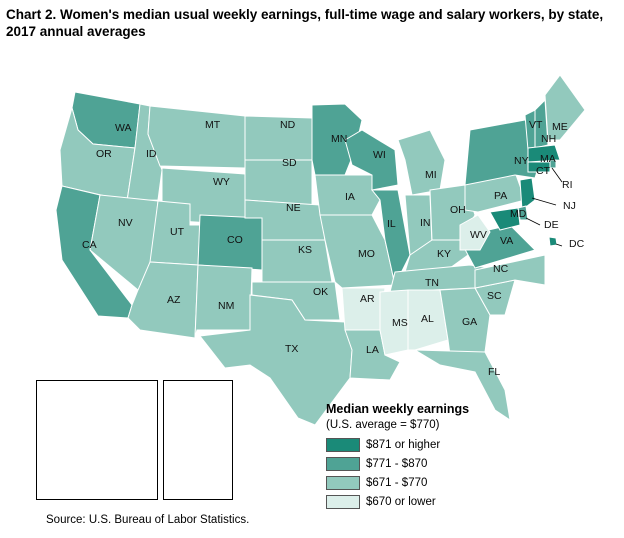 This screenshot has width=624, height=538. I want to click on state-label-la: LA, so click(372, 350).